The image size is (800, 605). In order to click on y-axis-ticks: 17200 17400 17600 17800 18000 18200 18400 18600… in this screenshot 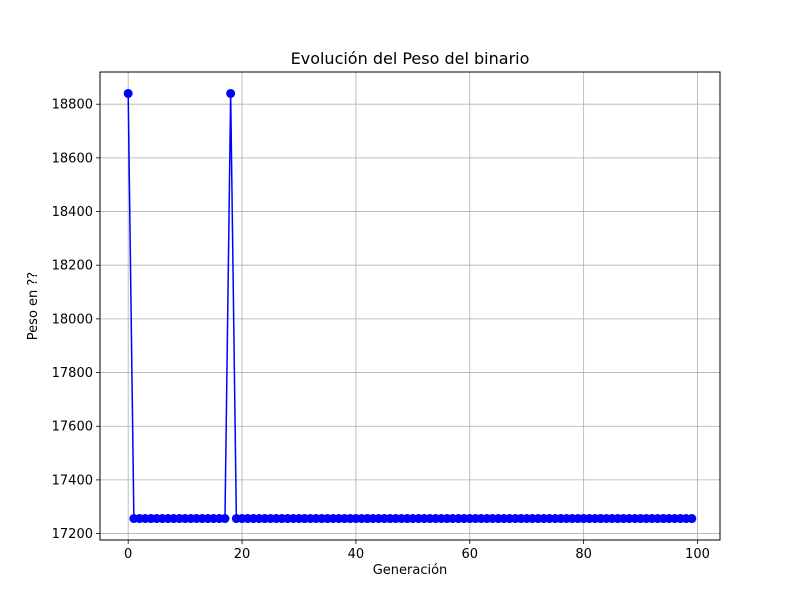, I will do `click(76, 320)`.